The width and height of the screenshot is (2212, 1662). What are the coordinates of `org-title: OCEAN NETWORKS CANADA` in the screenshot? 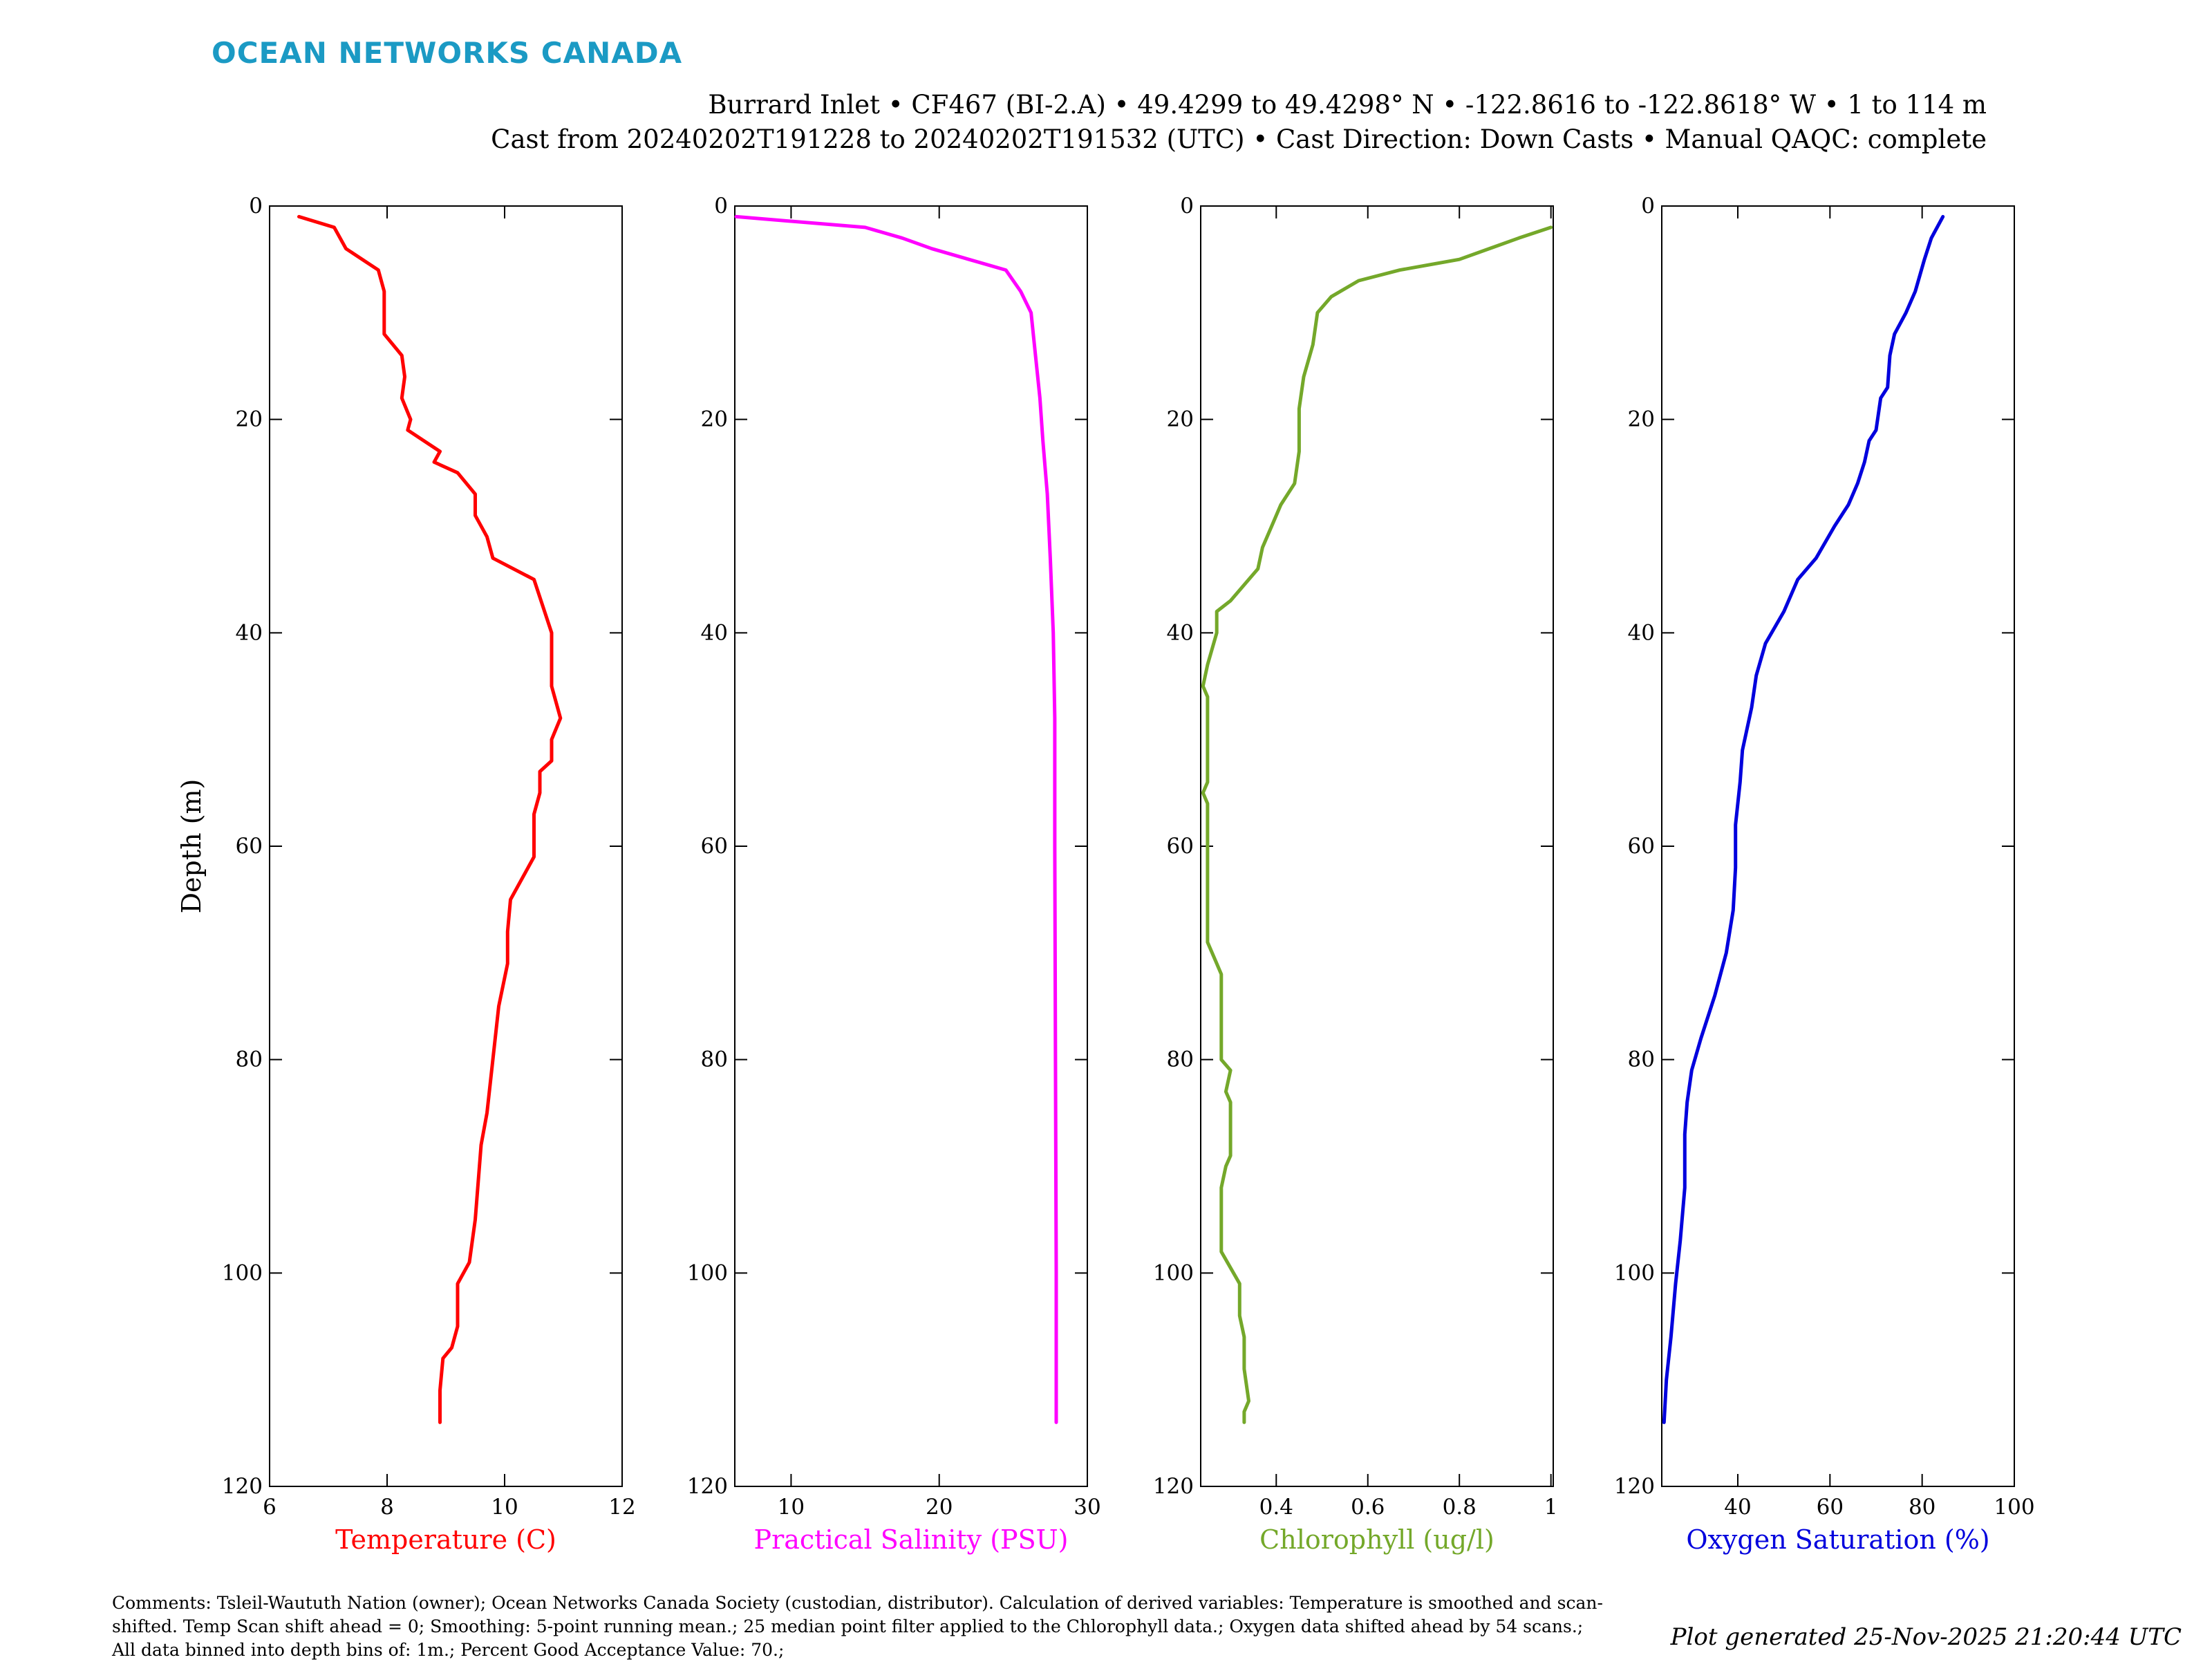 It's located at (447, 53).